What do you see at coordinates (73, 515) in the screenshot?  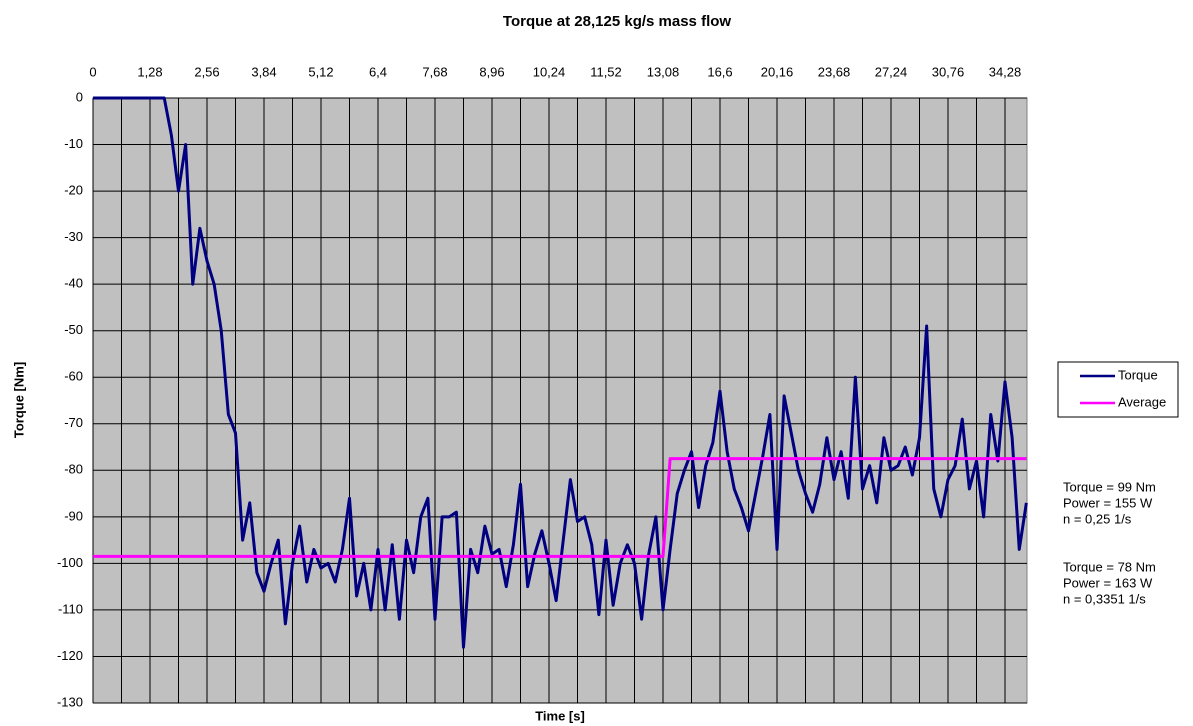 I see `y-tick-label: -90` at bounding box center [73, 515].